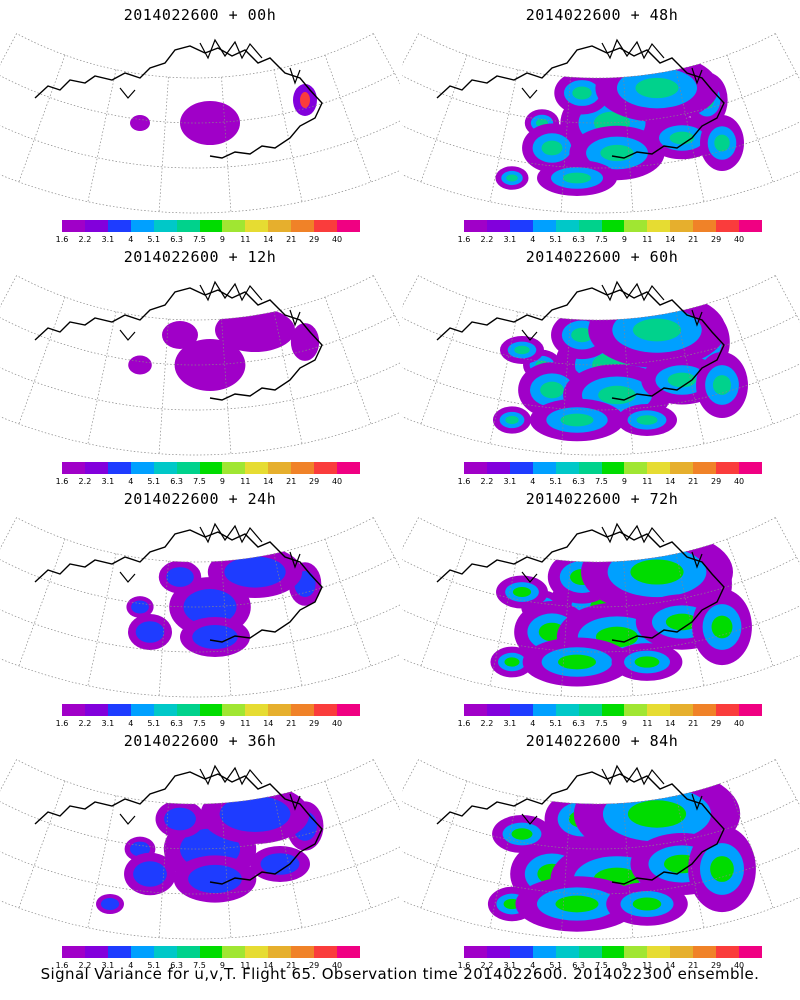 This screenshot has width=800, height=1000. What do you see at coordinates (222, 723) in the screenshot?
I see `colorbar-label: 9` at bounding box center [222, 723].